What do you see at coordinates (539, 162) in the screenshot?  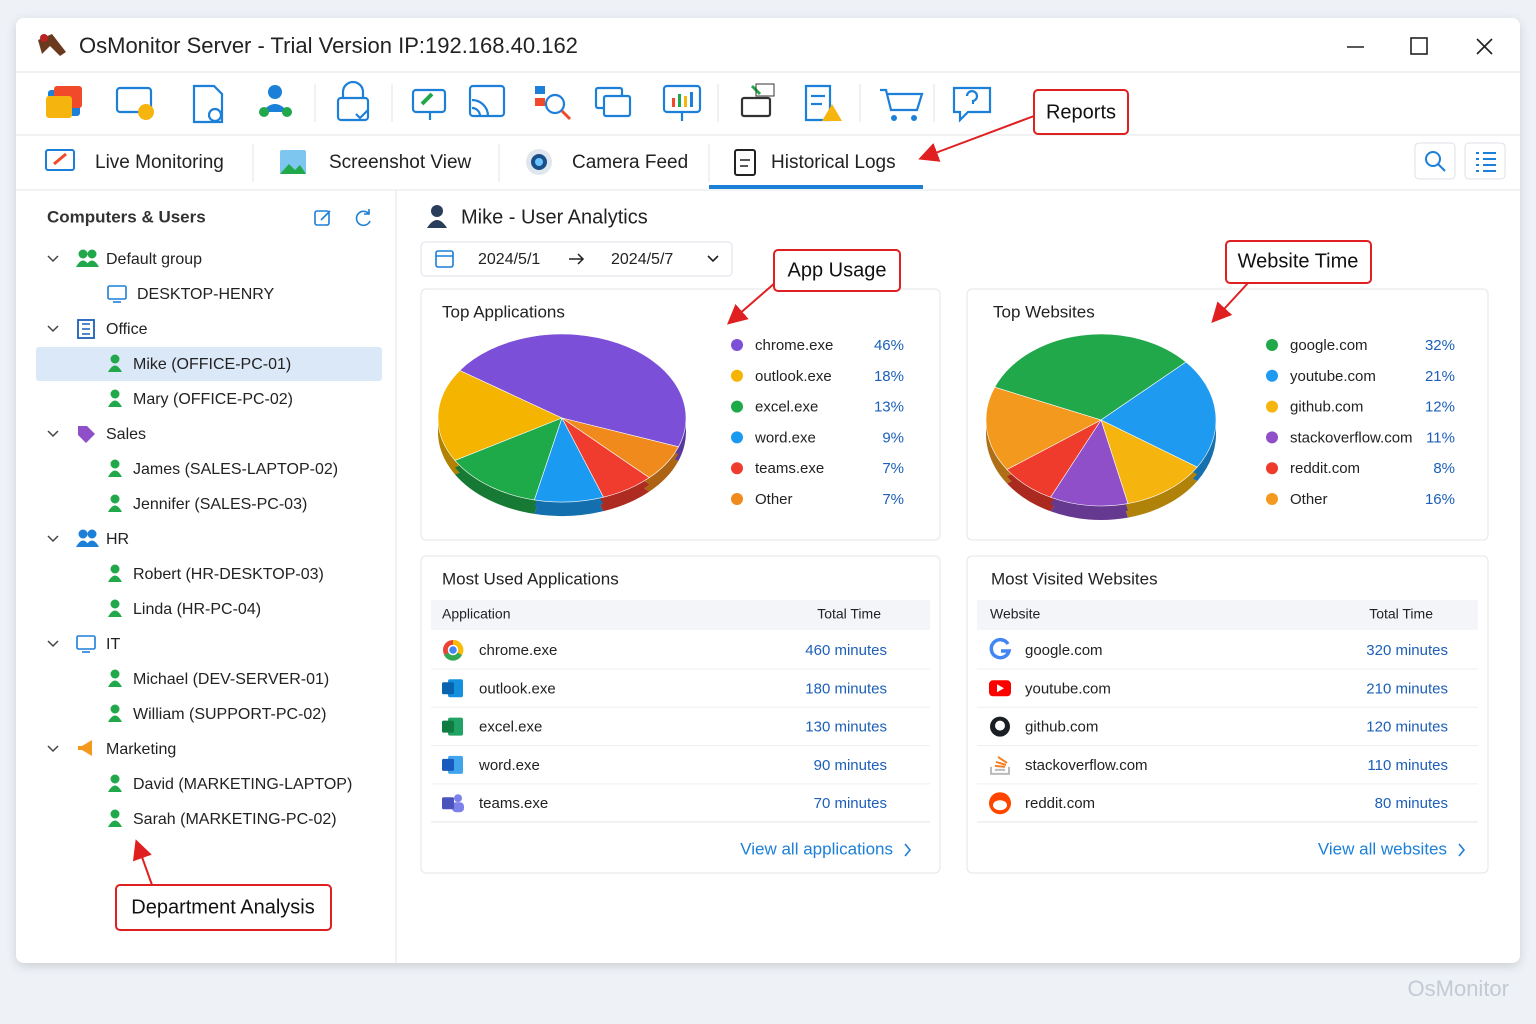 I see `tab-icon` at bounding box center [539, 162].